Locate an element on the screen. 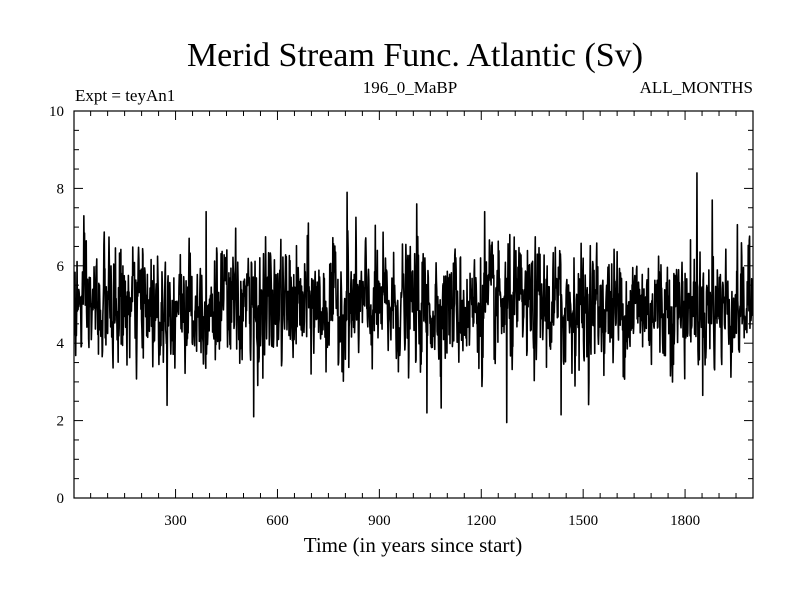 Image resolution: width=800 pixels, height=600 pixels. y-tick-label: 0 is located at coordinates (61, 499).